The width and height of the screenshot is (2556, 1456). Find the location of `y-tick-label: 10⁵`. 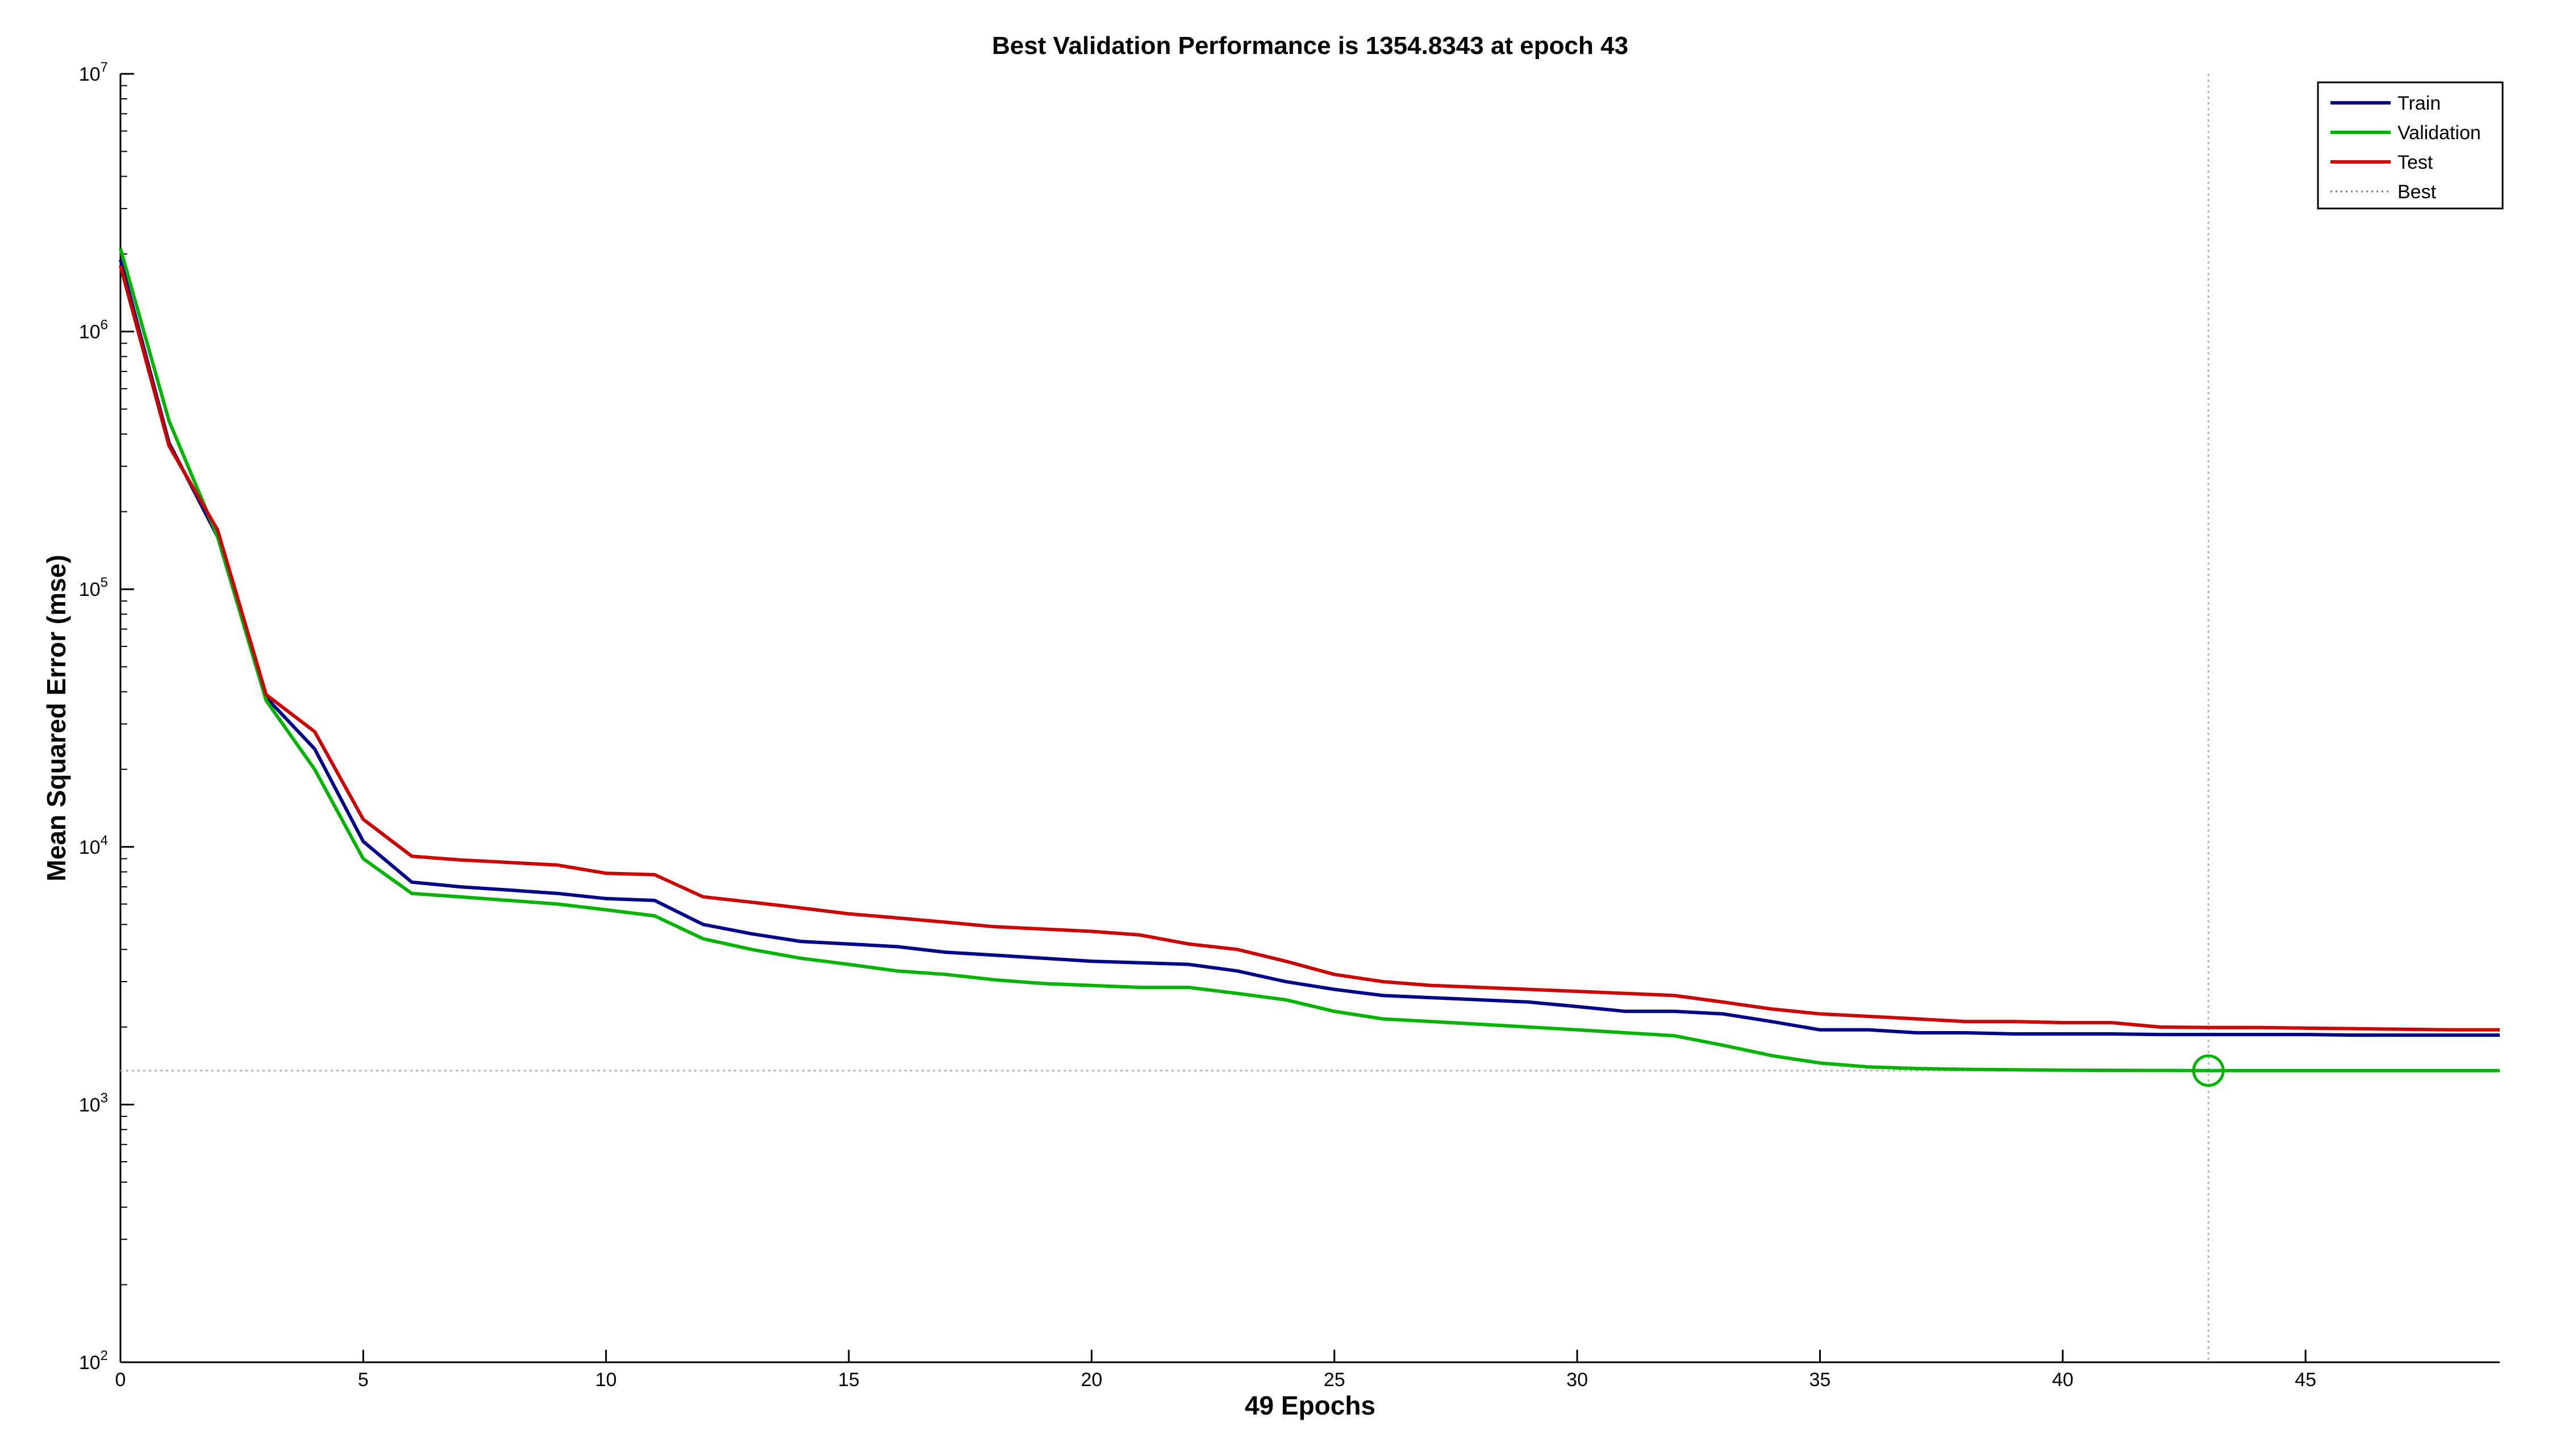

y-tick-label: 10⁵ is located at coordinates (93, 587).